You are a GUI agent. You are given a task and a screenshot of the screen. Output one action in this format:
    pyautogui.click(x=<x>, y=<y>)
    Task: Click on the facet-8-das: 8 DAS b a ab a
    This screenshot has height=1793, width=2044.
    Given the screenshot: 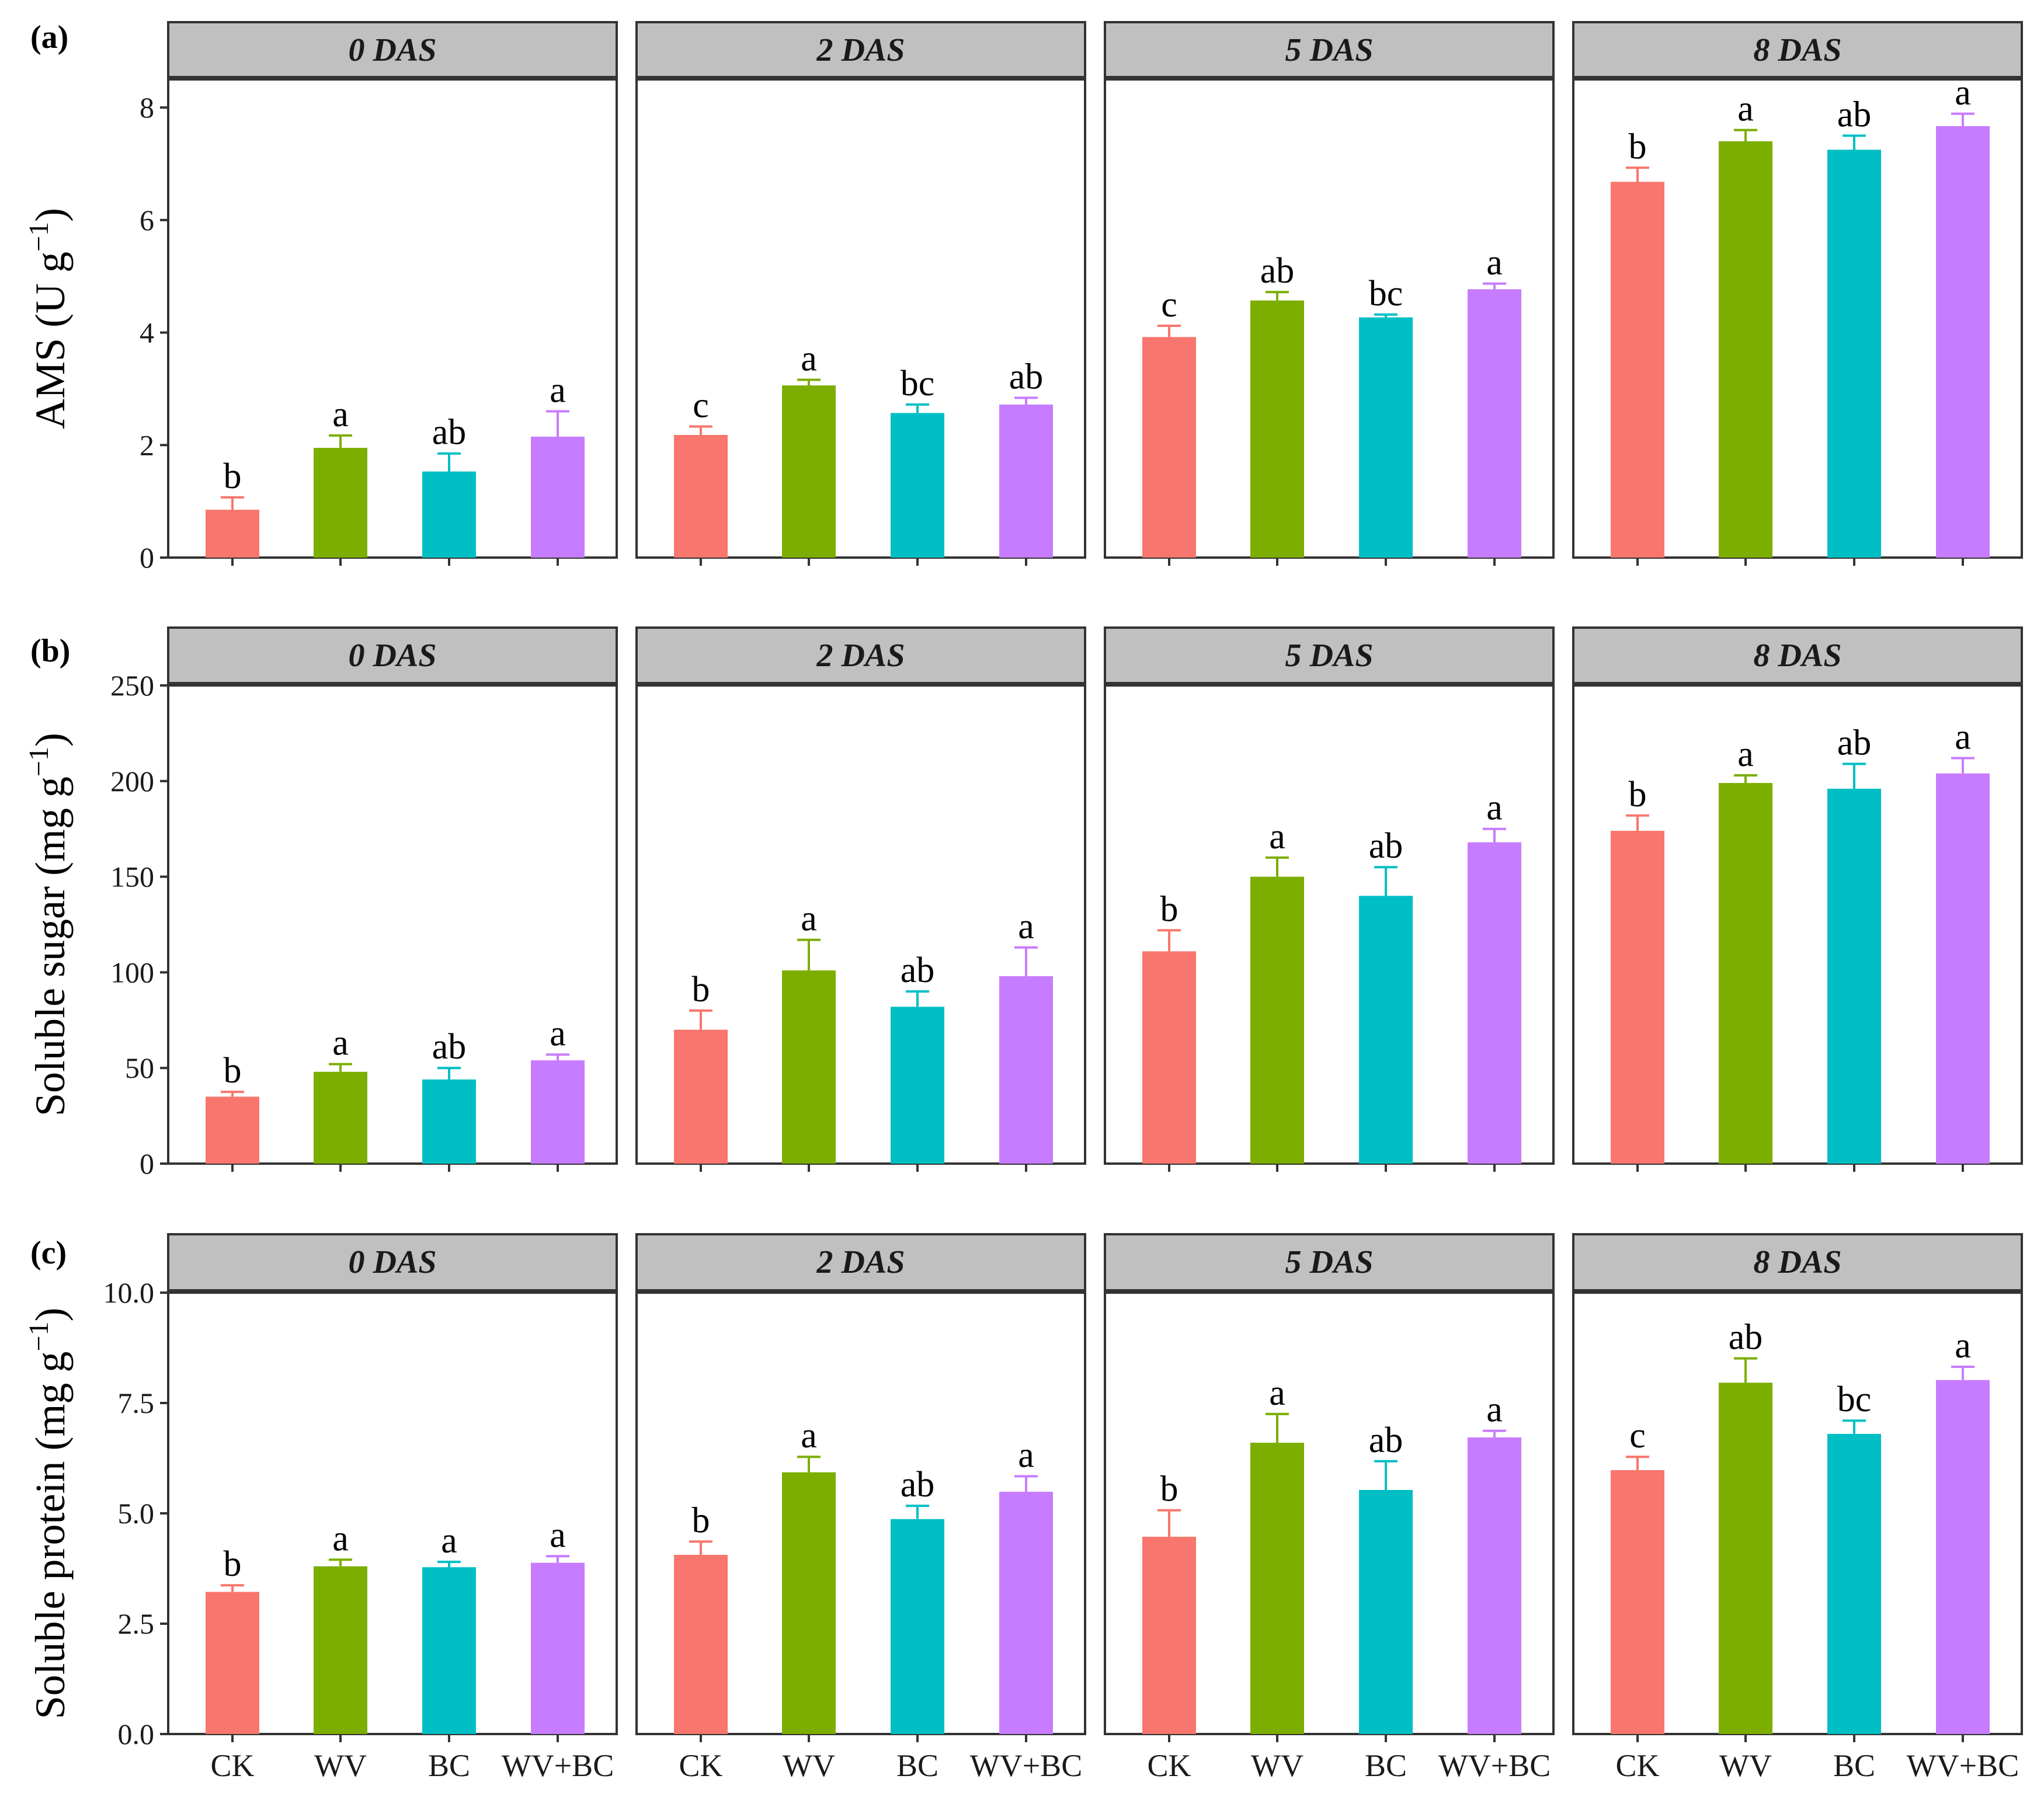 What is the action you would take?
    pyautogui.click(x=1797, y=293)
    